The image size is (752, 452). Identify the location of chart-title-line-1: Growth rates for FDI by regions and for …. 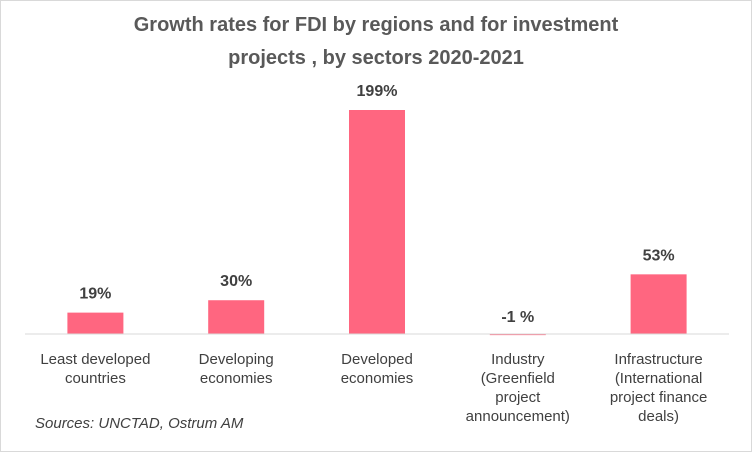
(376, 25).